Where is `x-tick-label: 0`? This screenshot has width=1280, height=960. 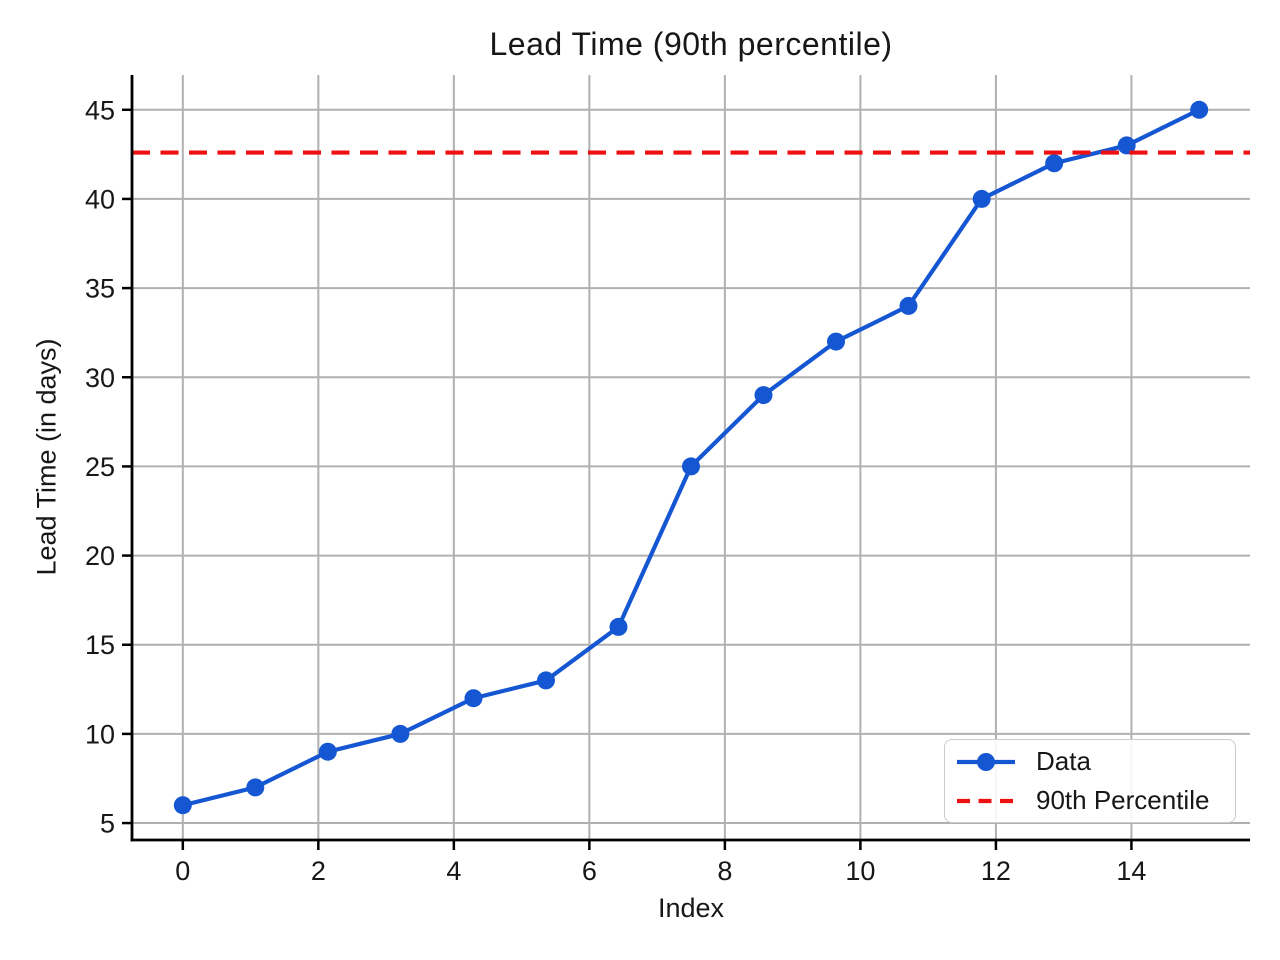 x-tick-label: 0 is located at coordinates (182, 871).